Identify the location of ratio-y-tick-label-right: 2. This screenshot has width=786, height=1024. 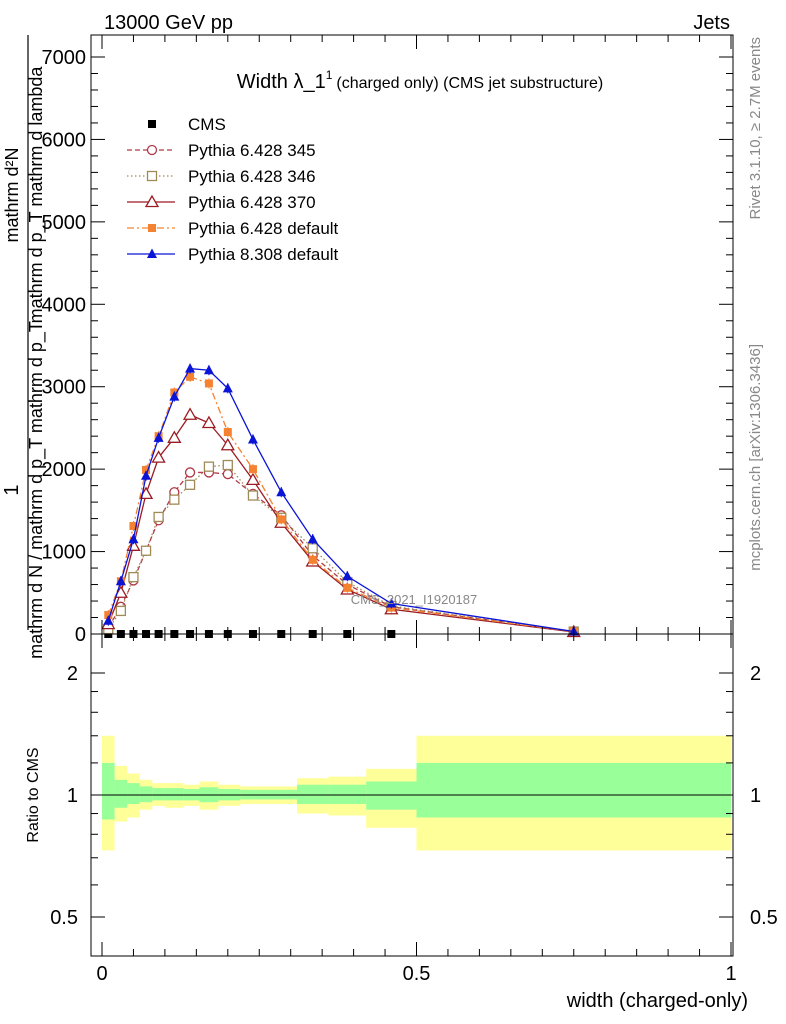
(755, 674).